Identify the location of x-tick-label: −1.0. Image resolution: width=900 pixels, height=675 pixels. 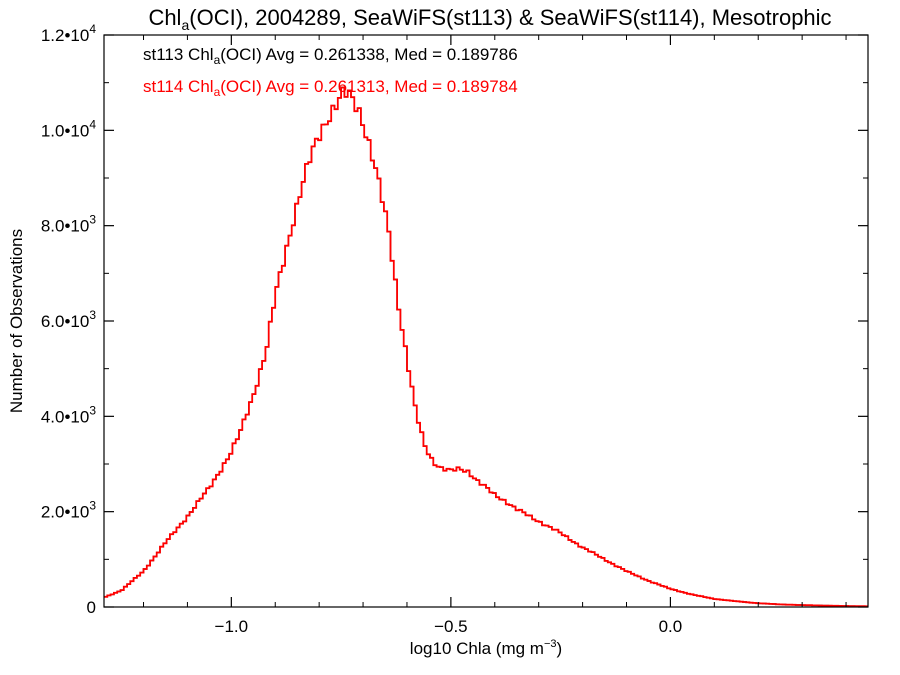
(232, 626).